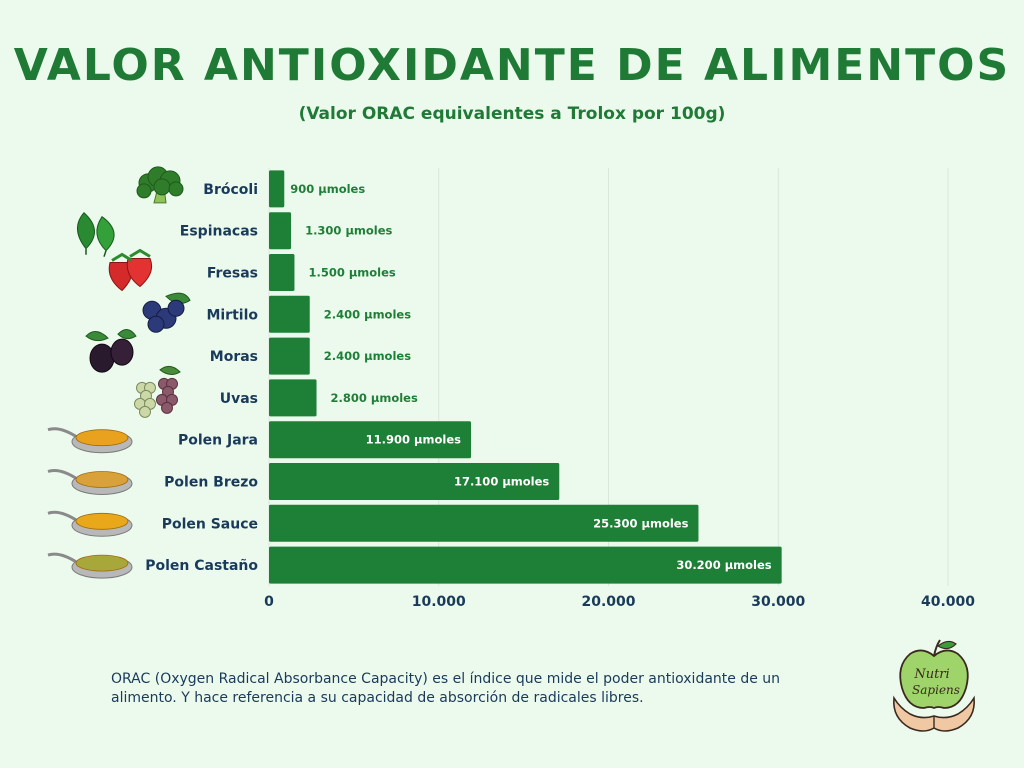  I want to click on category-label: Polen Jara, so click(218, 441).